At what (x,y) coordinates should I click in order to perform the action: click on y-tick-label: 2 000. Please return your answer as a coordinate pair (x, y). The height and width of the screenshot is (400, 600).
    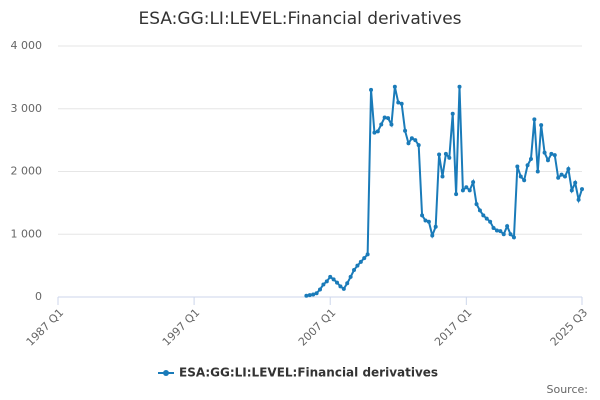
    Looking at the image, I should click on (27, 171).